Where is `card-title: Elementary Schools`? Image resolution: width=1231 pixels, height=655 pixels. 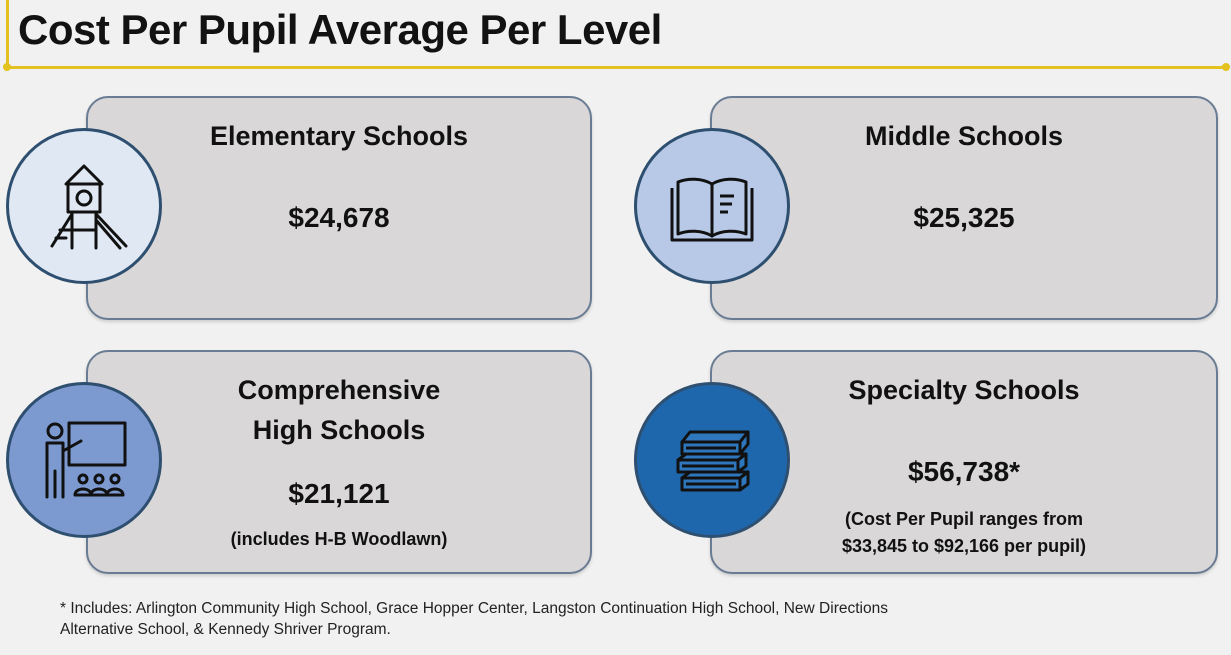 card-title: Elementary Schools is located at coordinates (339, 136).